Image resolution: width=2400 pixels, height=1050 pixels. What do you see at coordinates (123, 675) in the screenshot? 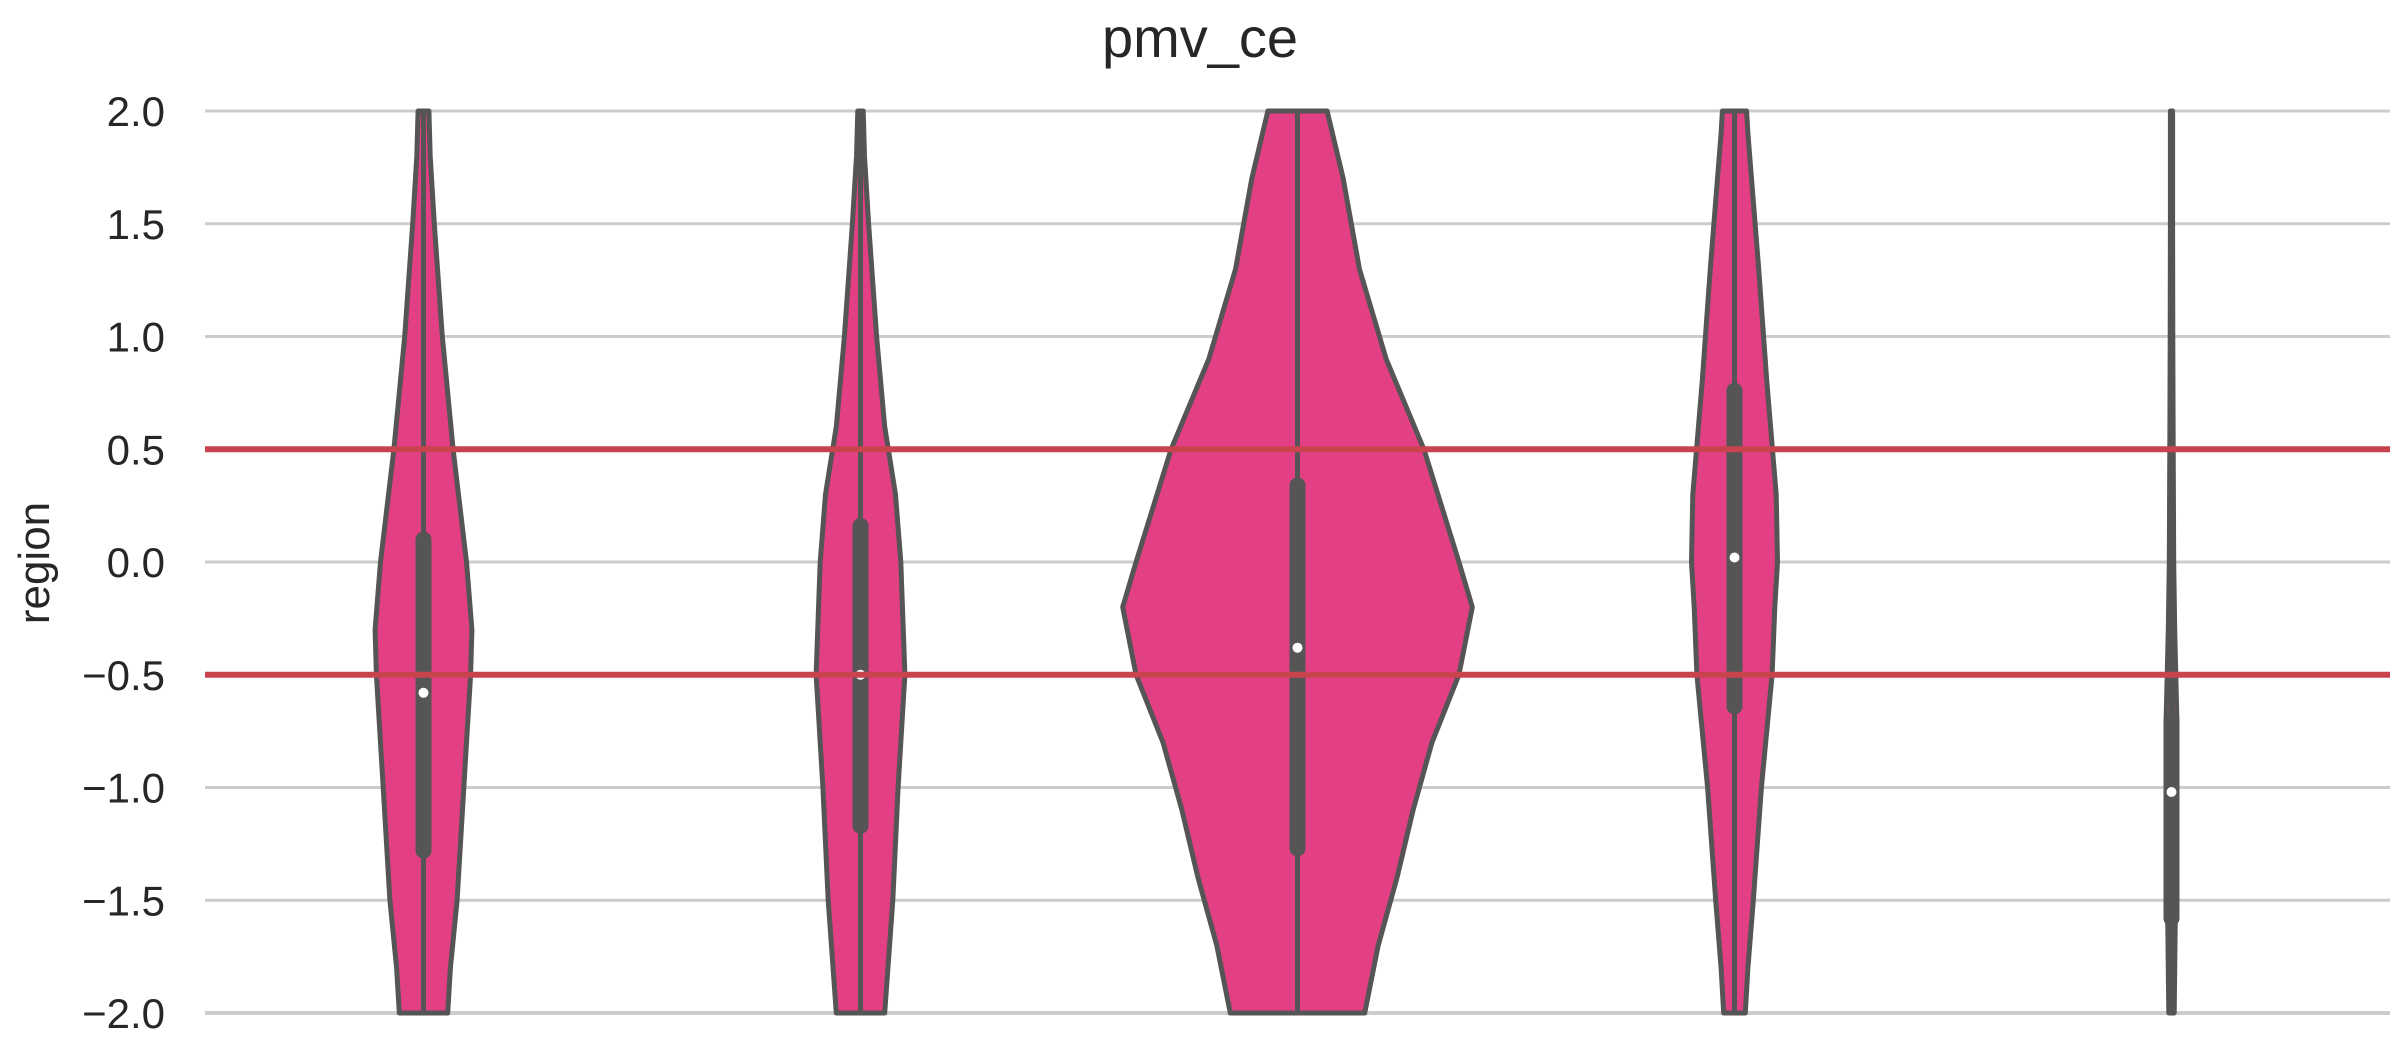
I see `y-tick-label: −0.5` at bounding box center [123, 675].